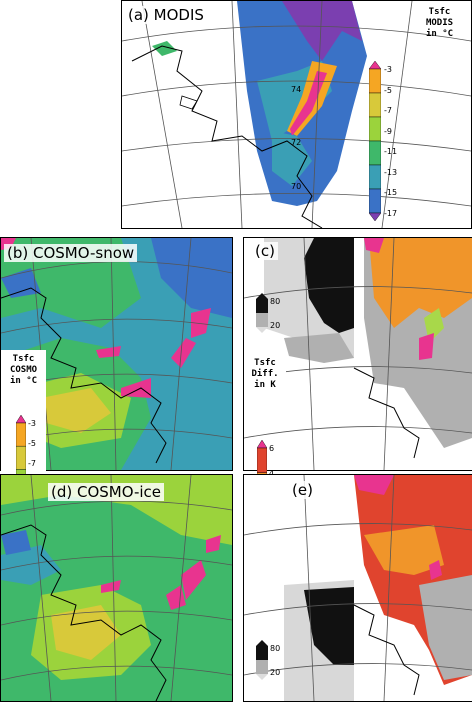 This screenshot has height=702, width=472. What do you see at coordinates (391, 152) in the screenshot?
I see `colorbar-tick-label: -11` at bounding box center [391, 152].